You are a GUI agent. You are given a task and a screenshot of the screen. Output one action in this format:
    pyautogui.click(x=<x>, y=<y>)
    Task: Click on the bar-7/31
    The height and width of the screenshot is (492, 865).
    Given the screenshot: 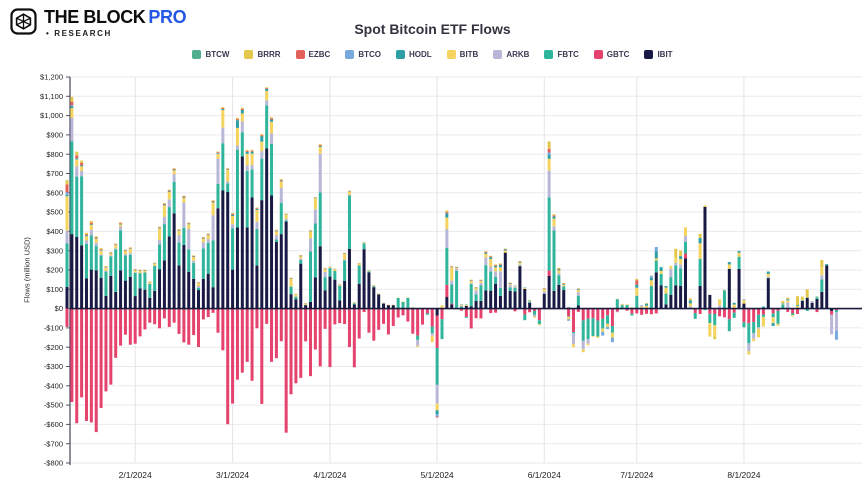 What is the action you would take?
    pyautogui.click(x=739, y=279)
    